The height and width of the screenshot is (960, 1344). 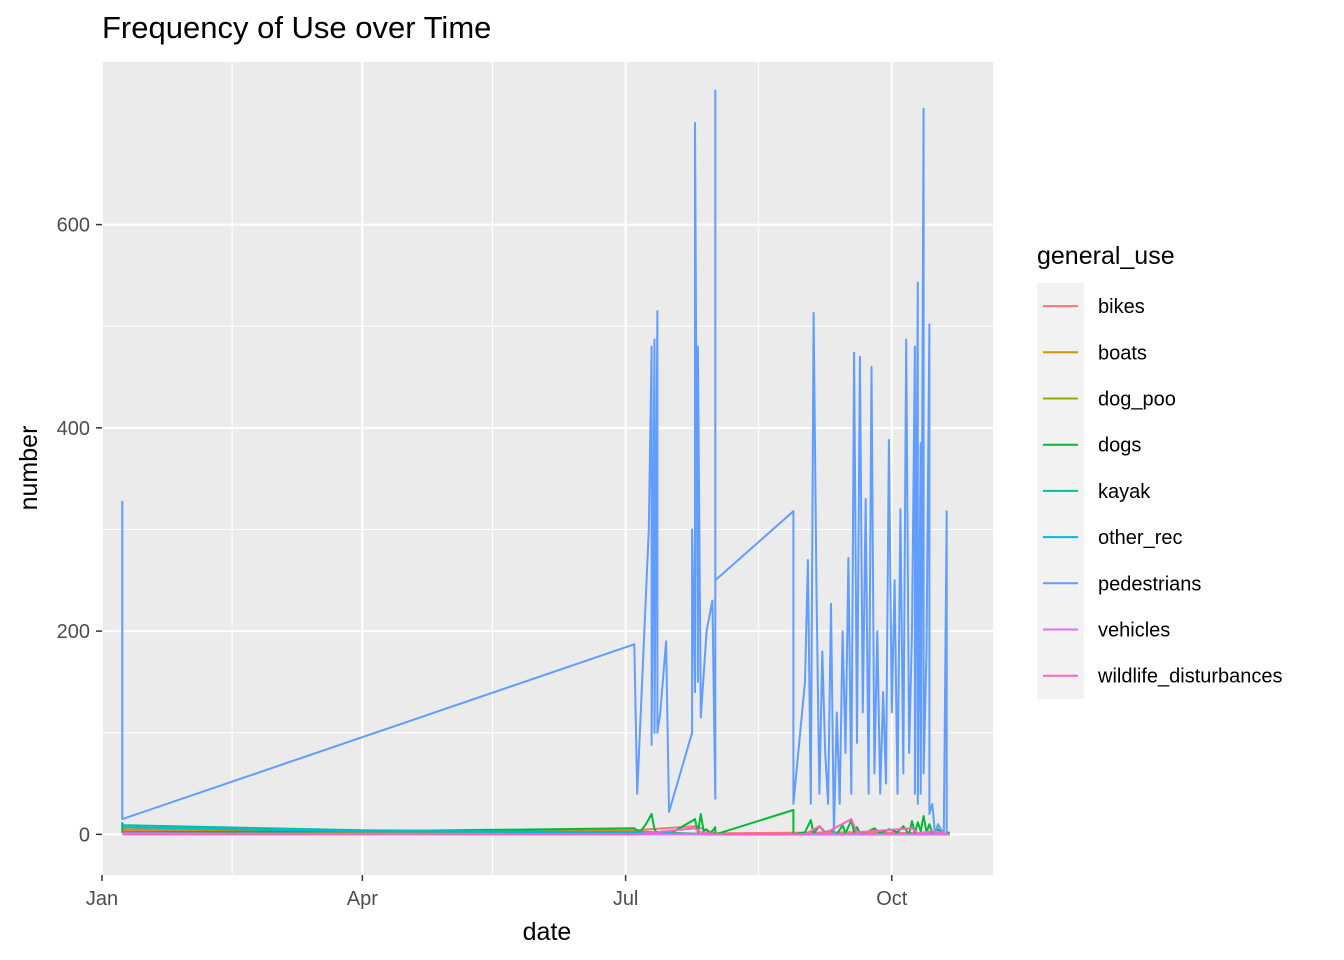 What do you see at coordinates (1149, 584) in the screenshot?
I see `legend-label-pedestrians: pedestrians` at bounding box center [1149, 584].